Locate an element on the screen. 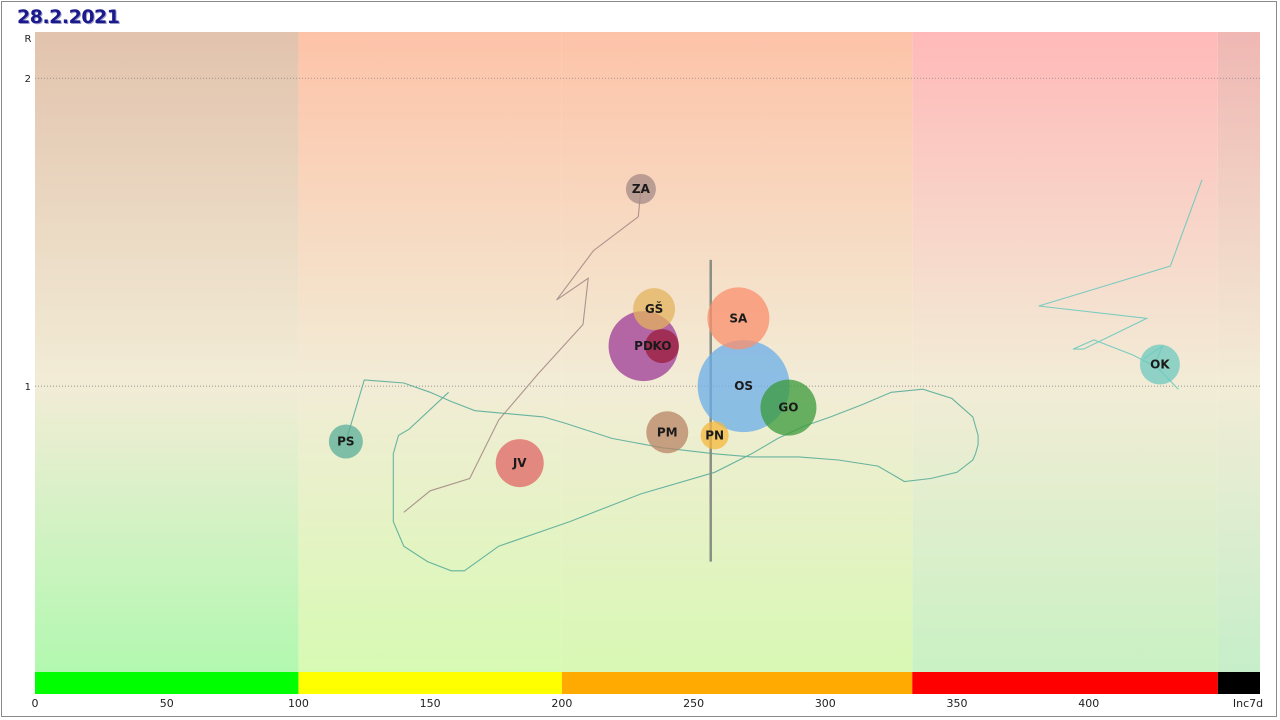 This screenshot has width=1280, height=720. bubble-label: ZA is located at coordinates (641, 189).